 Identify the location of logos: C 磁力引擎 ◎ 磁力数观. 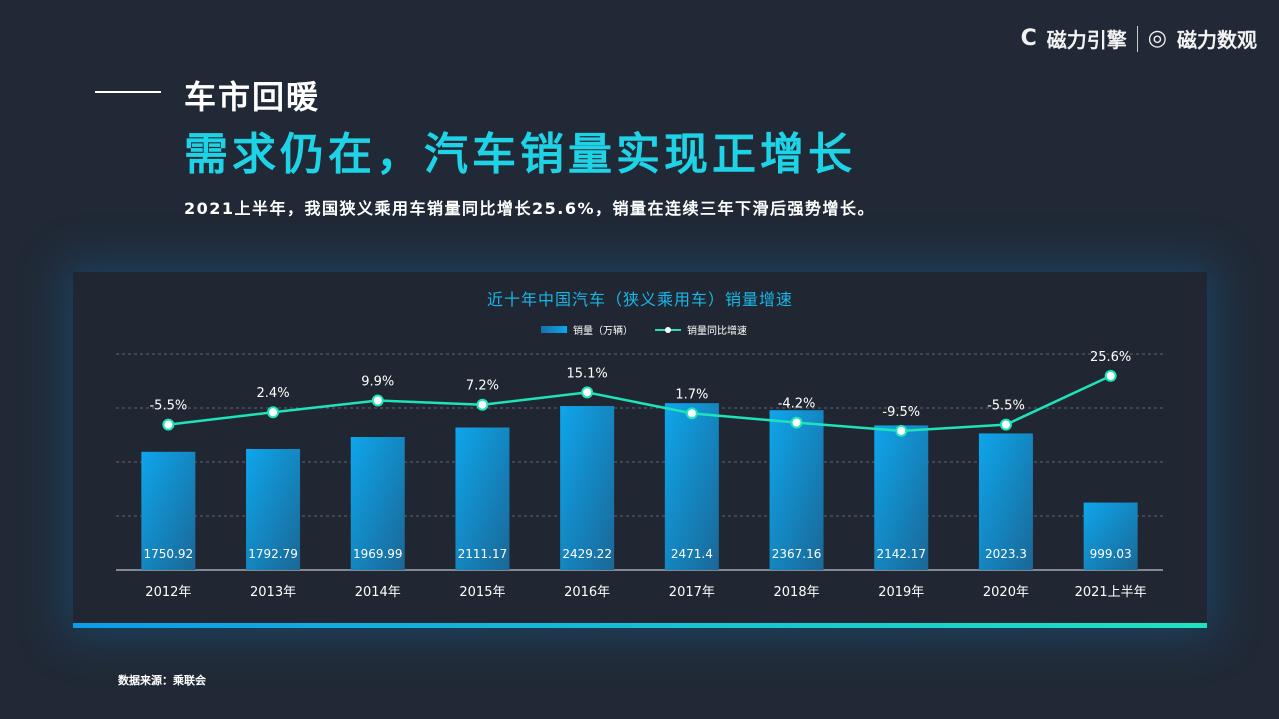
(1139, 38).